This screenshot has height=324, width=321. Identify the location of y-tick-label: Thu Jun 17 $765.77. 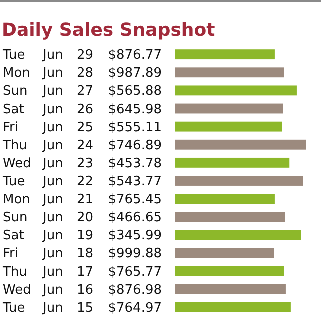
(82, 272).